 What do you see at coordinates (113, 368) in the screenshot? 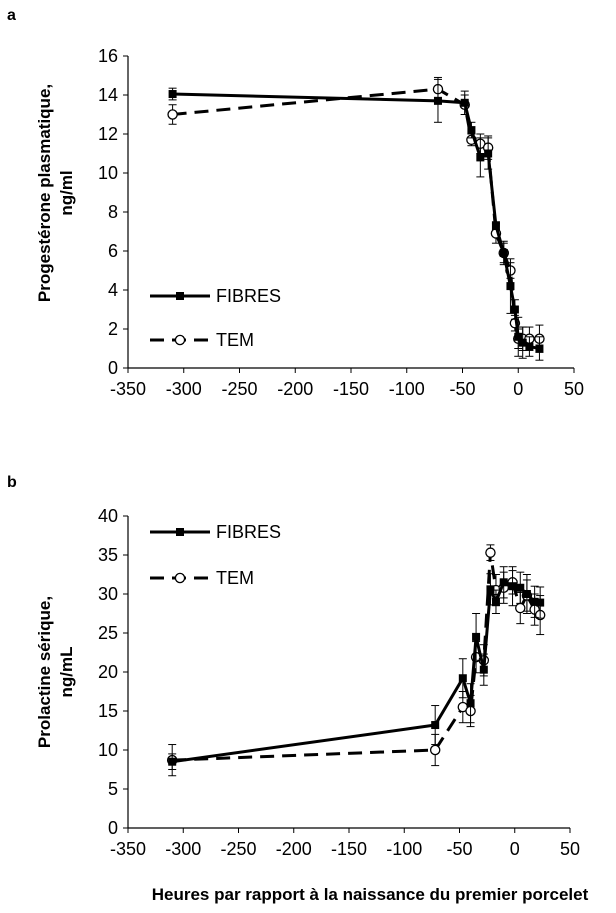
I see `panel-a-y-tick-label: 0` at bounding box center [113, 368].